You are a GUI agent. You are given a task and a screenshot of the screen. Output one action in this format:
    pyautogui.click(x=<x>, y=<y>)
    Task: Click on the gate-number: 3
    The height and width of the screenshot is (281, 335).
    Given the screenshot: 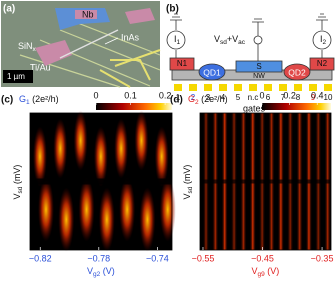 What is the action you would take?
    pyautogui.click(x=208, y=97)
    